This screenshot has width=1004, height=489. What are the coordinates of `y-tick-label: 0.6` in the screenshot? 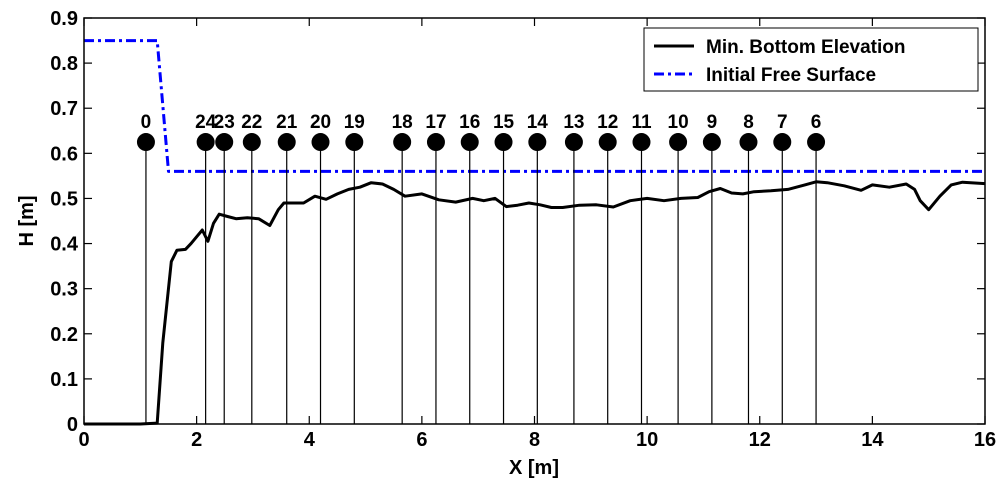 It's located at (64, 154).